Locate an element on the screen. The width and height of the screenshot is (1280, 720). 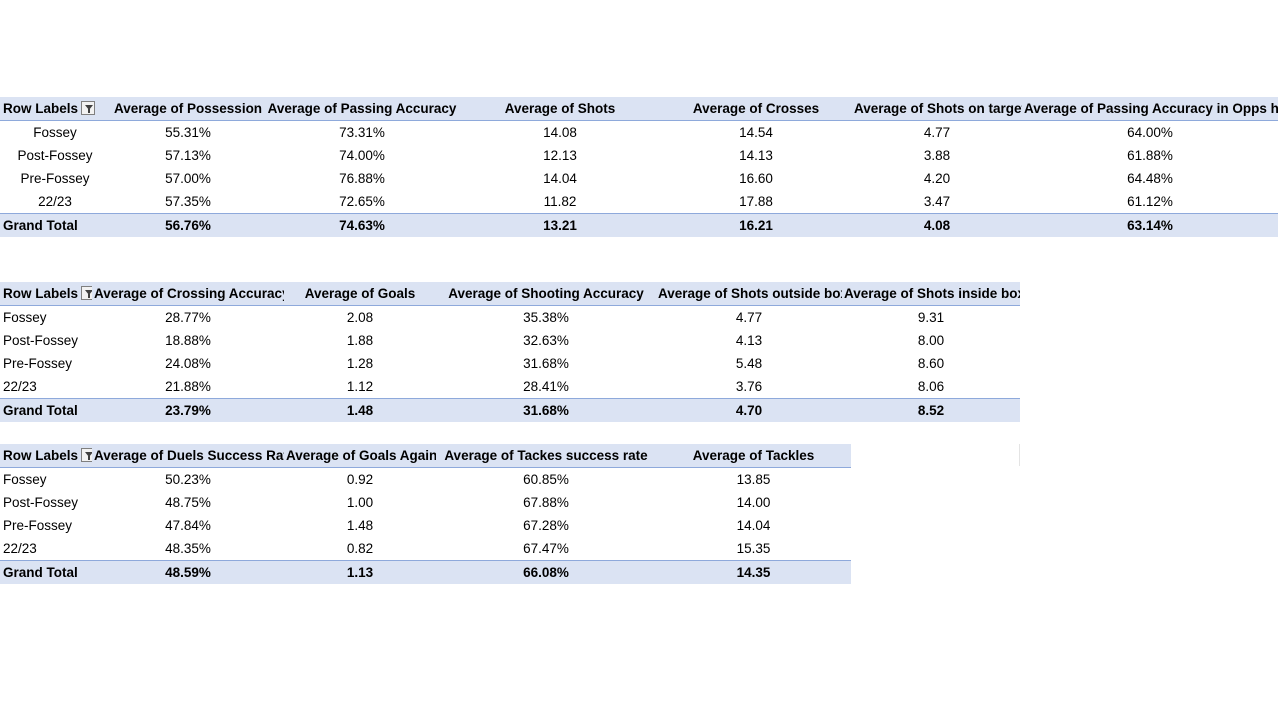
column-header: Average of Crosses is located at coordinates (756, 108).